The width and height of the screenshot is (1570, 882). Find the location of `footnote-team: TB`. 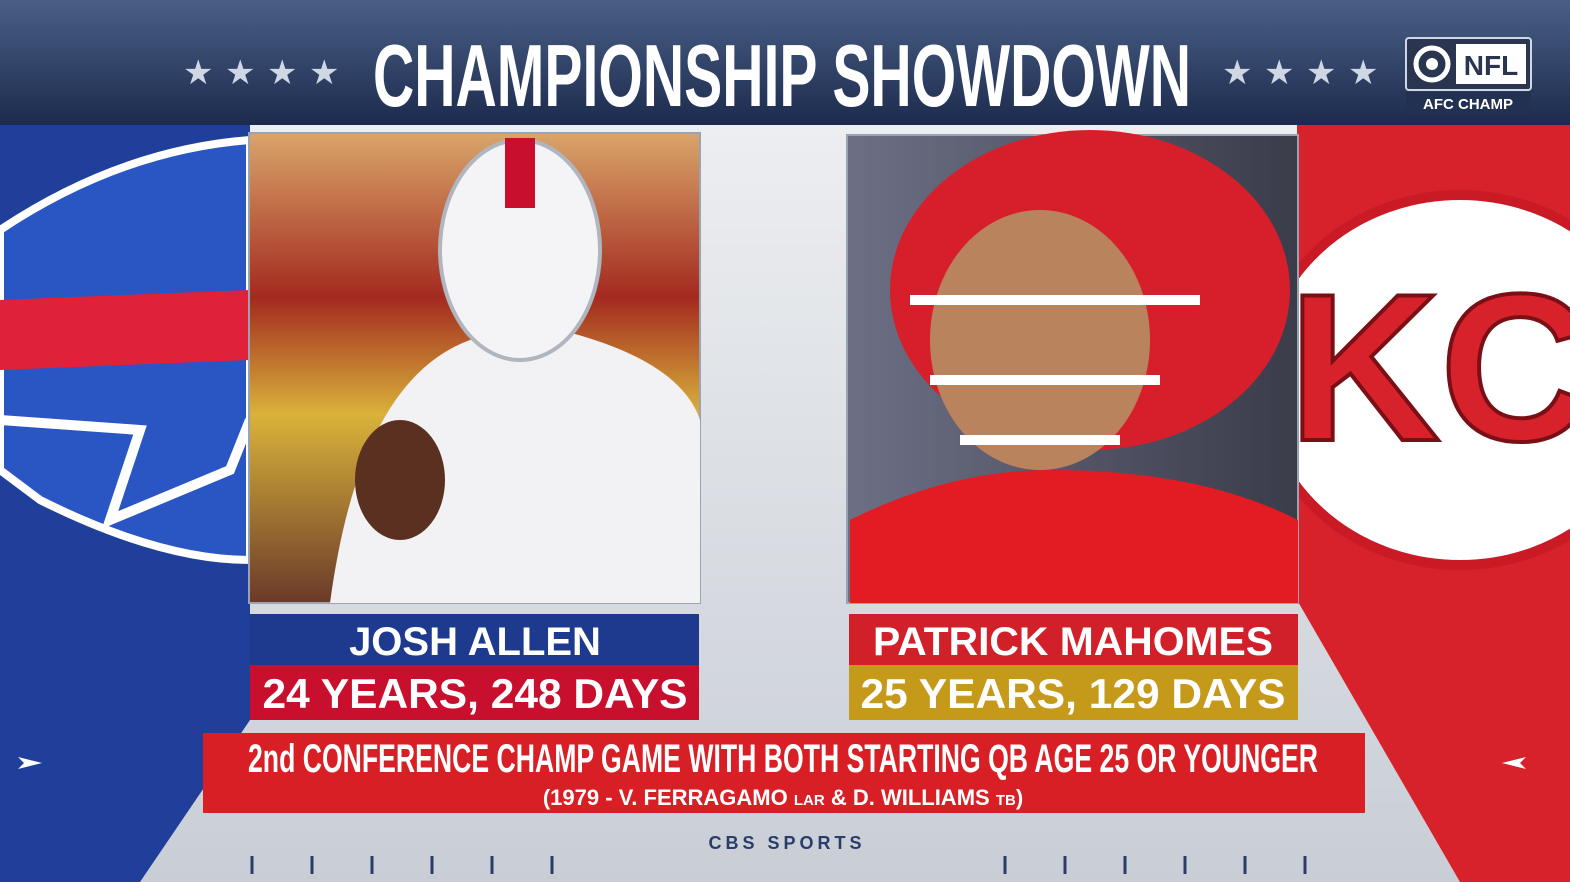

footnote-team: TB is located at coordinates (1006, 800).